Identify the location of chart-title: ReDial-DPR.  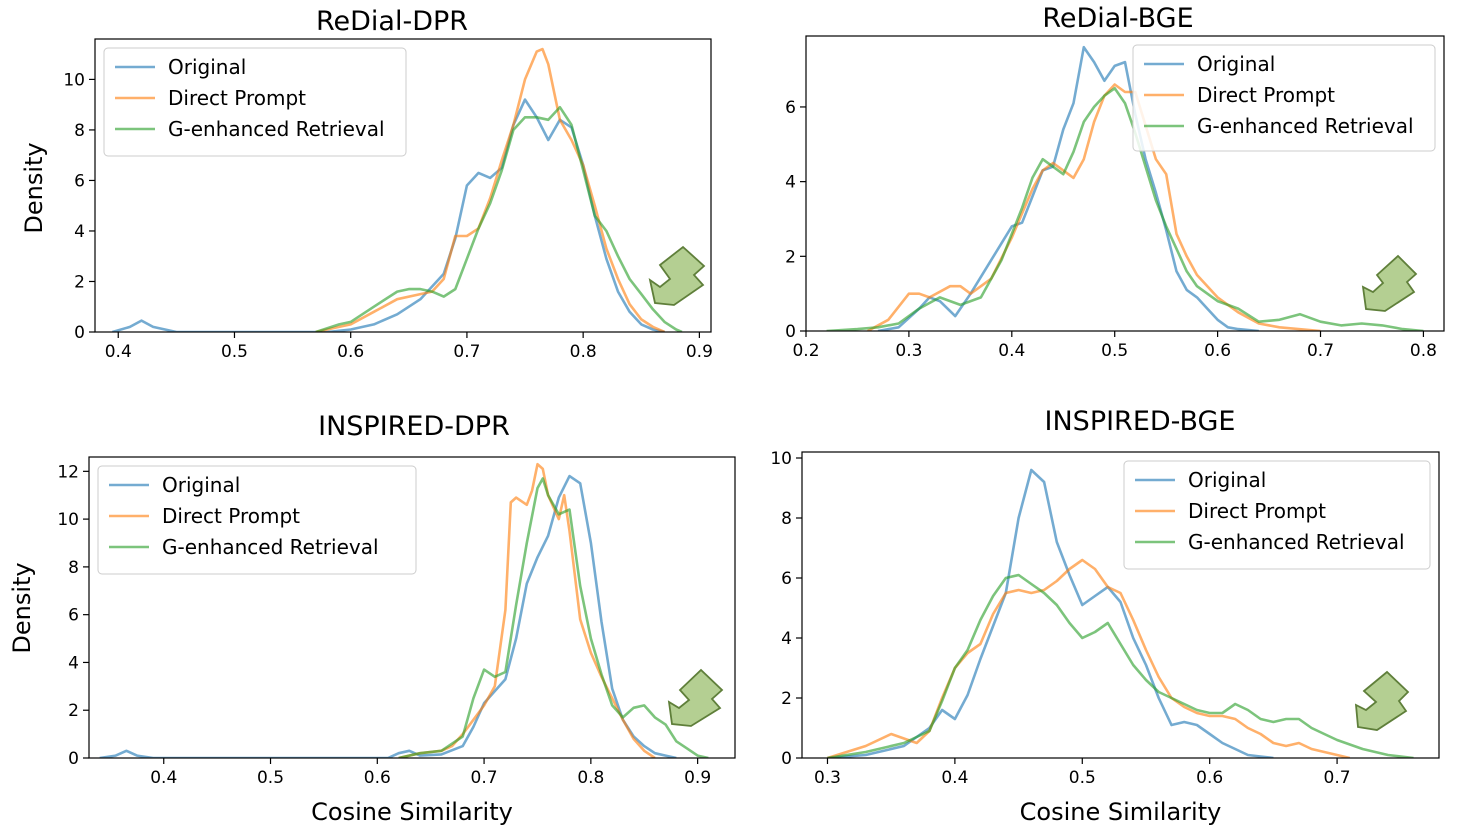
(392, 21).